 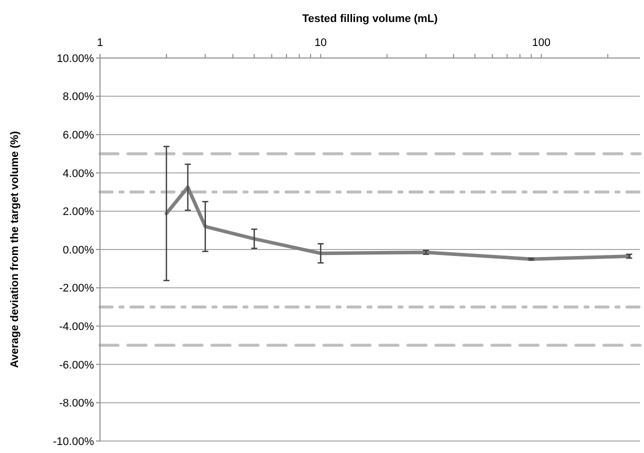 I want to click on y-axis-title: Average deviation from the target volume (%), so click(x=15, y=249).